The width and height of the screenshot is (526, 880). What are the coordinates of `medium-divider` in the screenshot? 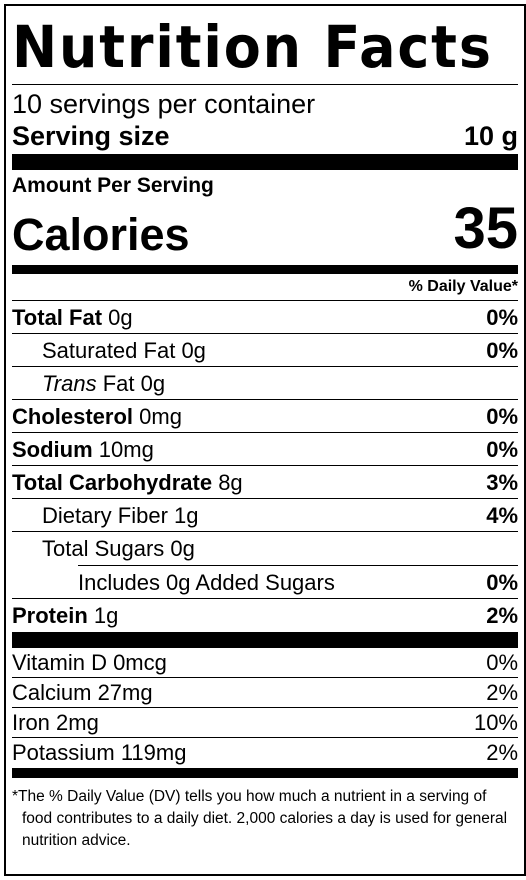 It's located at (265, 269).